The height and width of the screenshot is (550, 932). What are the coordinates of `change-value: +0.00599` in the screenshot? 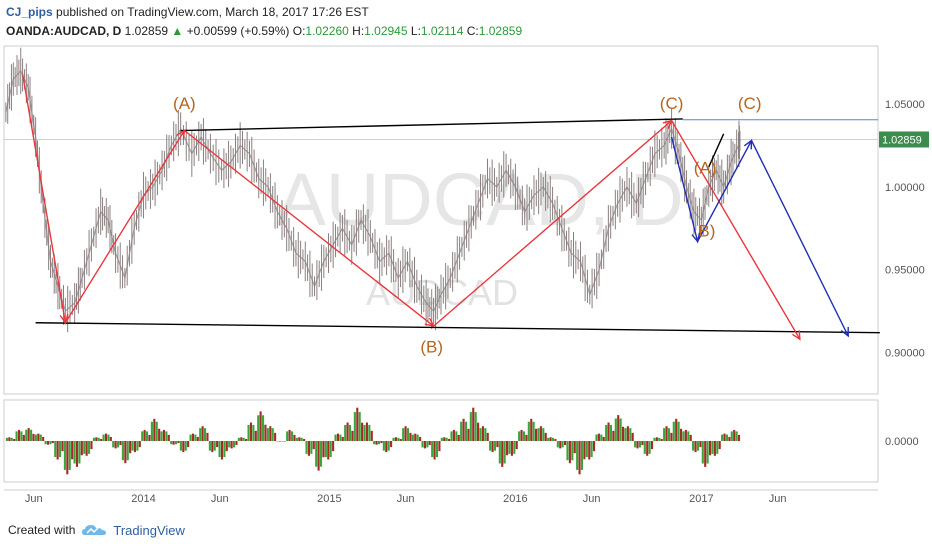 It's located at (212, 31).